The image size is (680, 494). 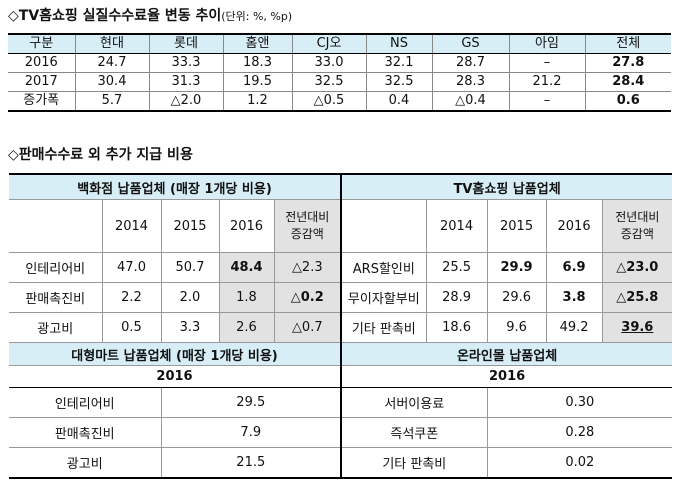 What do you see at coordinates (579, 463) in the screenshot?
I see `table-cell: 0.02` at bounding box center [579, 463].